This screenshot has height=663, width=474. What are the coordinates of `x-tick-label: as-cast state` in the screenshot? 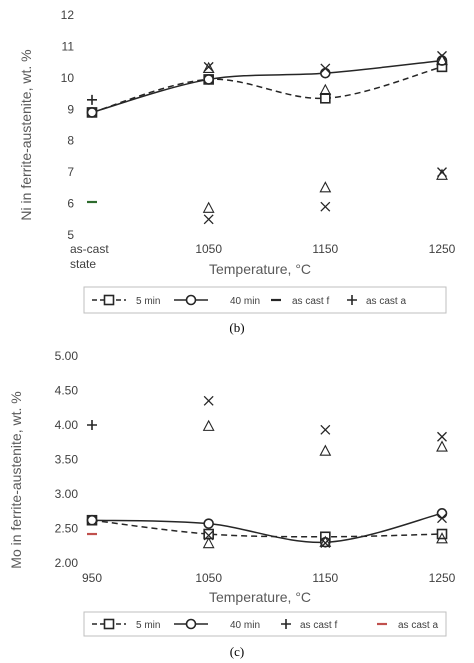 It's located at (89, 256).